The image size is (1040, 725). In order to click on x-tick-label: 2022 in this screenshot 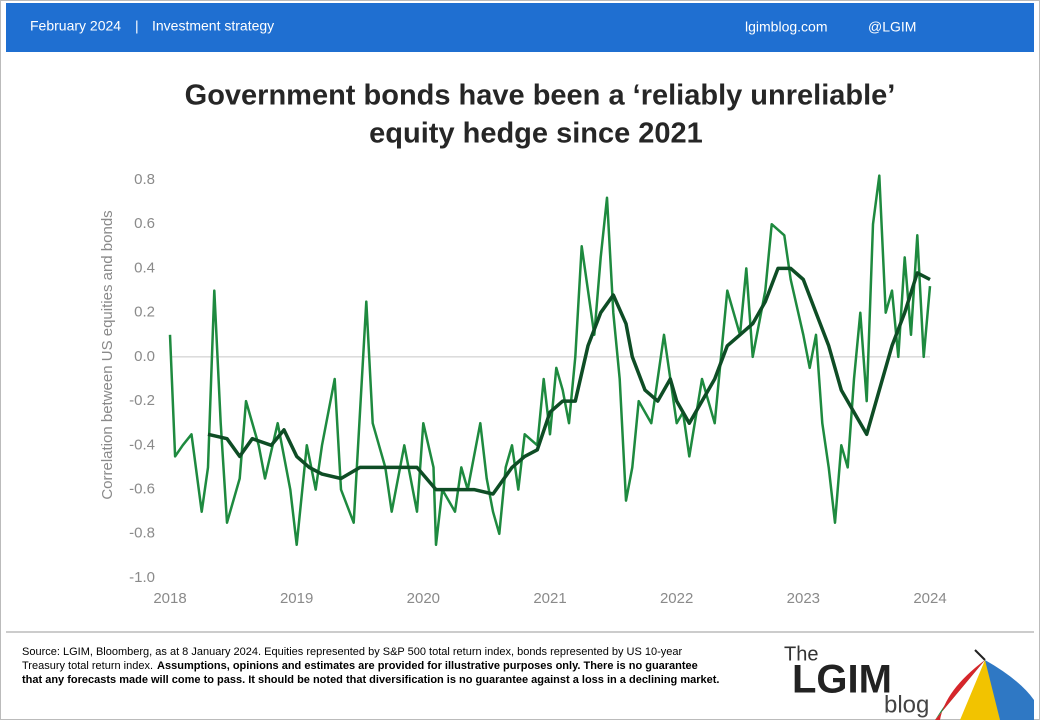, I will do `click(676, 598)`.